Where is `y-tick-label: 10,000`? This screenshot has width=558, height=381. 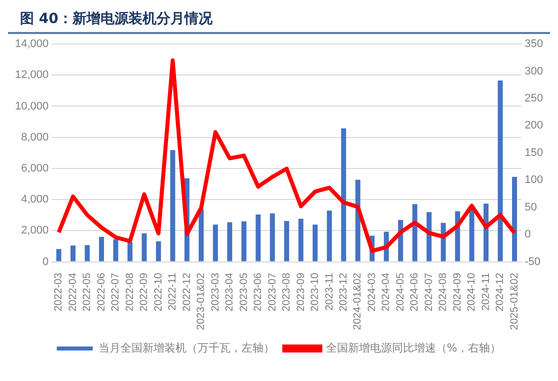 y-tick-label: 10,000 is located at coordinates (31, 106).